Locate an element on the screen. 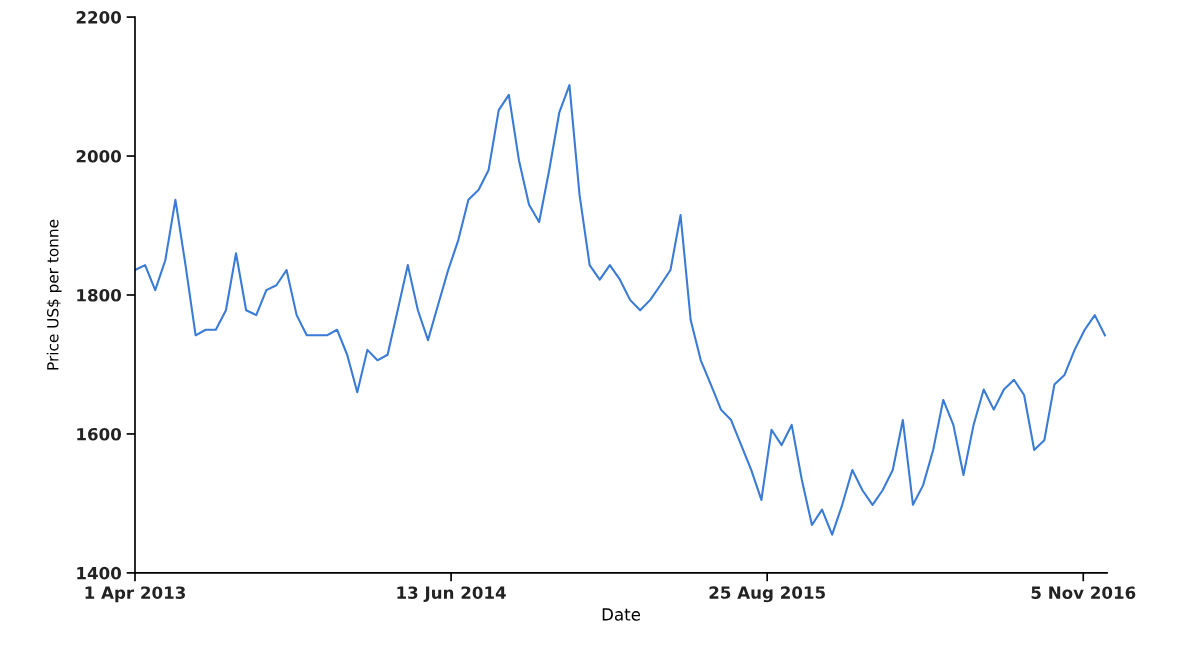 The width and height of the screenshot is (1179, 657). x-axis-title: Date is located at coordinates (621, 614).